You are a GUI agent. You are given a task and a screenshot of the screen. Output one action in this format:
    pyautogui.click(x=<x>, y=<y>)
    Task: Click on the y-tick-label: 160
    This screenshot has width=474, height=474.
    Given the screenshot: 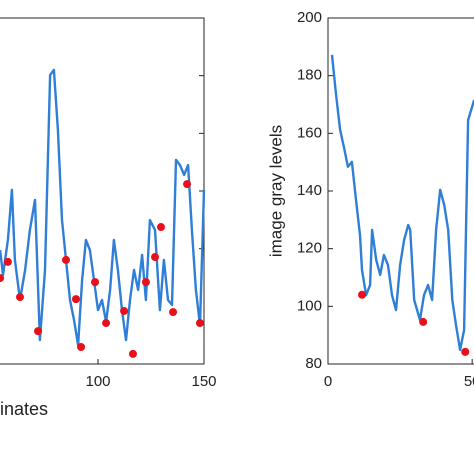 What is the action you would take?
    pyautogui.click(x=309, y=132)
    